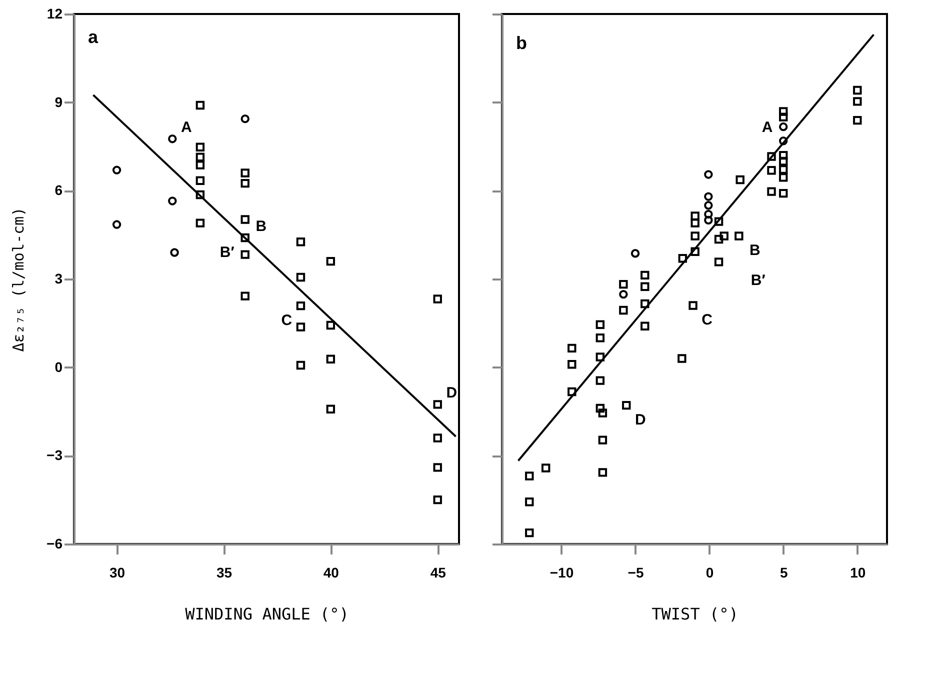 Image resolution: width=933 pixels, height=685 pixels. What do you see at coordinates (695, 614) in the screenshot?
I see `x-axis-title: TWIST (°)` at bounding box center [695, 614].